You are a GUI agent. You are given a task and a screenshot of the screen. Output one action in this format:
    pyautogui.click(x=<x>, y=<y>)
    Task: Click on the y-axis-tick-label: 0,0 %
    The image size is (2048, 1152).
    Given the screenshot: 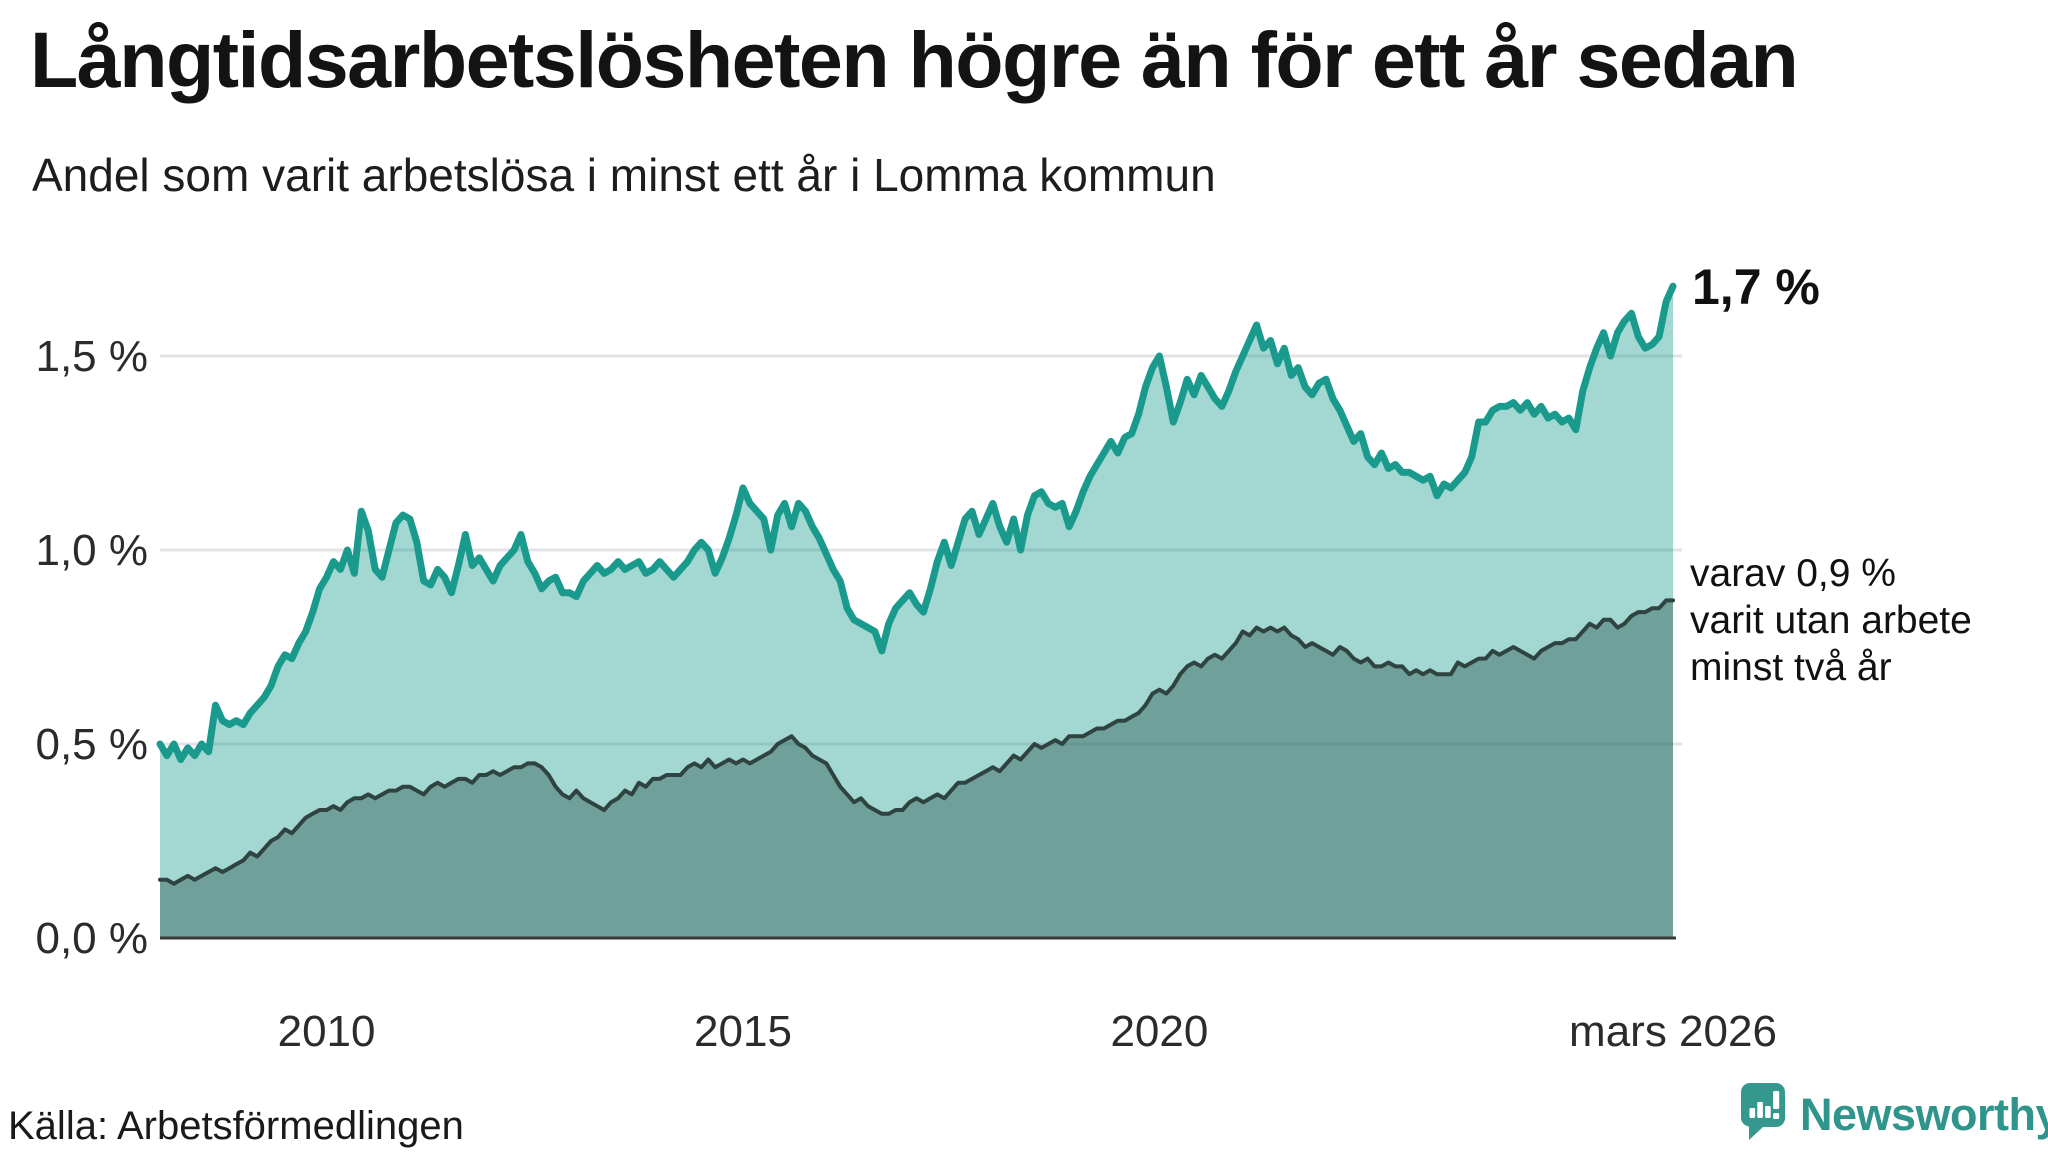 What is the action you would take?
    pyautogui.click(x=91, y=938)
    